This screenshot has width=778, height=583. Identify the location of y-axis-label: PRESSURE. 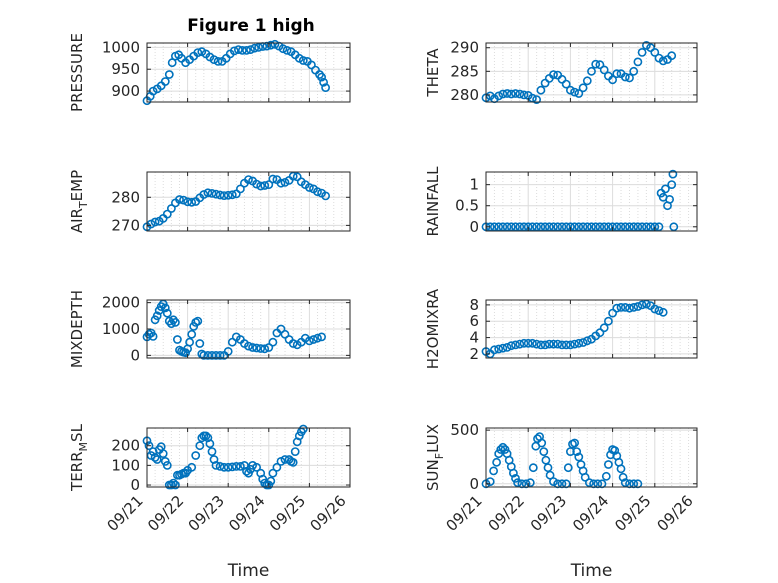
(77, 72).